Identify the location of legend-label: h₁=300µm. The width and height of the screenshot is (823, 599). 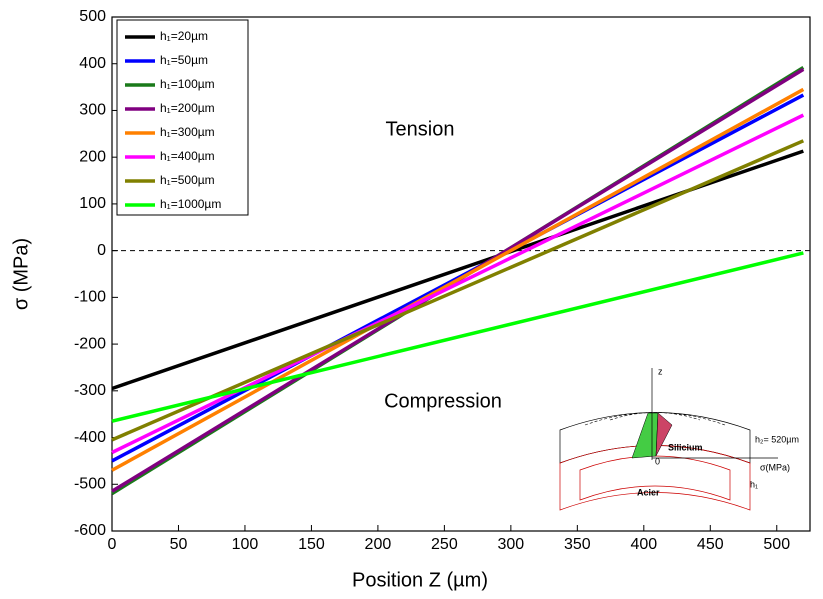
(187, 132).